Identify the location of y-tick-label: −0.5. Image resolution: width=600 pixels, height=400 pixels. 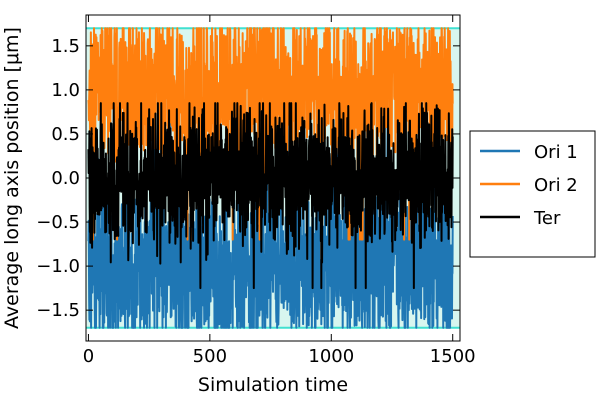
(58, 222).